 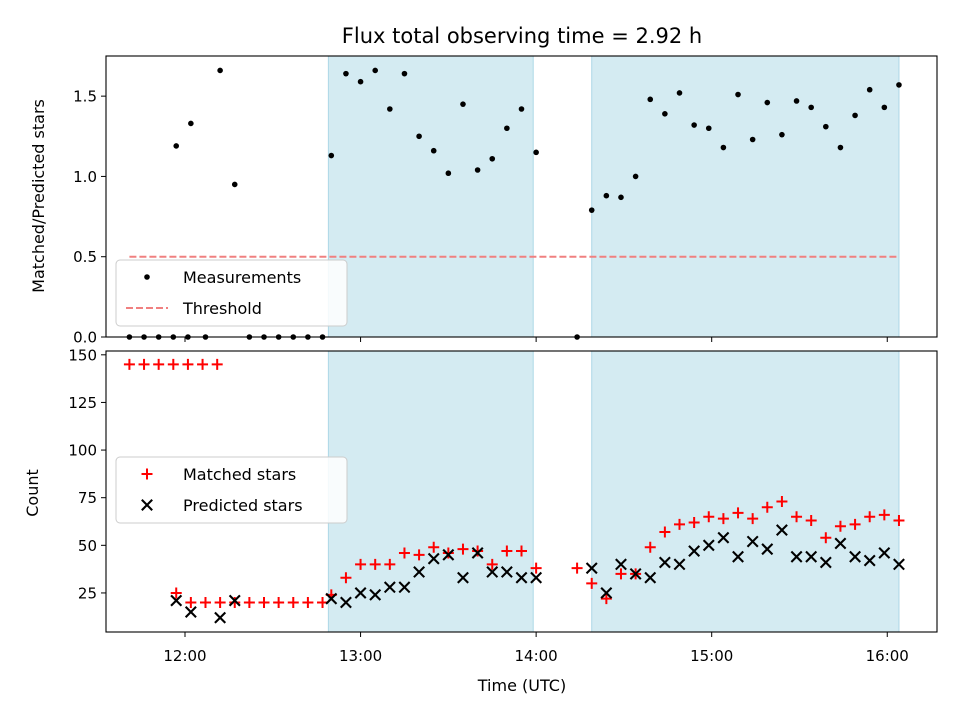 I want to click on x-tick-label: 12:00, so click(x=184, y=656).